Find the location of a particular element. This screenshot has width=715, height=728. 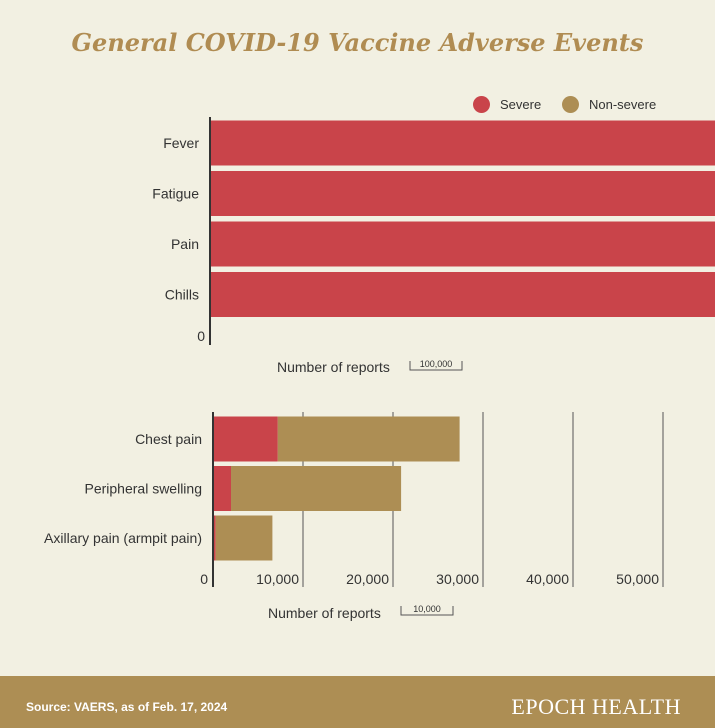

chart1-scale-bracket is located at coordinates (436, 366).